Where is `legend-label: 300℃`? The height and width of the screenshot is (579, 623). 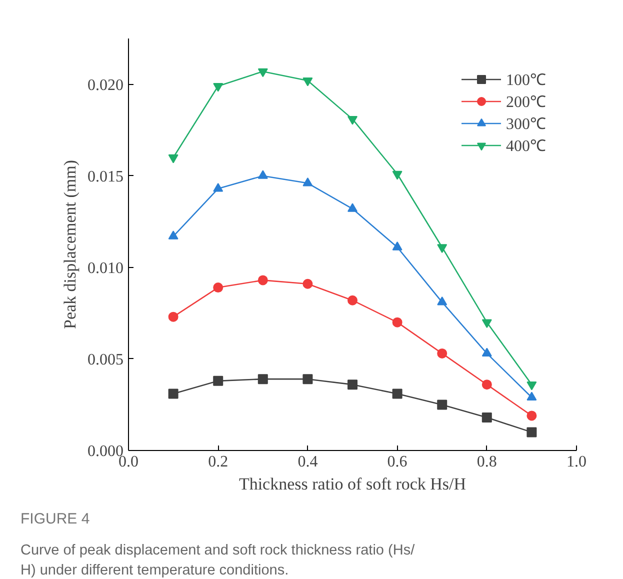 legend-label: 300℃ is located at coordinates (526, 124).